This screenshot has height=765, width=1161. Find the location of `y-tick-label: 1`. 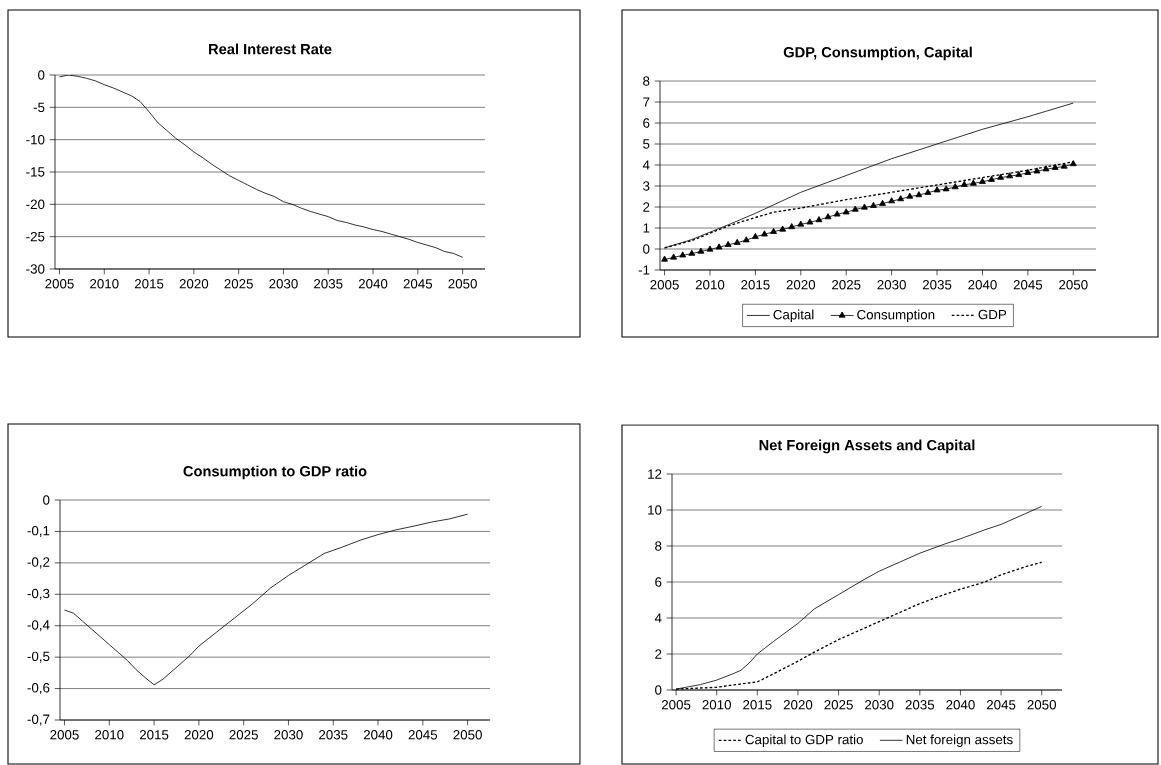

y-tick-label: 1 is located at coordinates (646, 228).